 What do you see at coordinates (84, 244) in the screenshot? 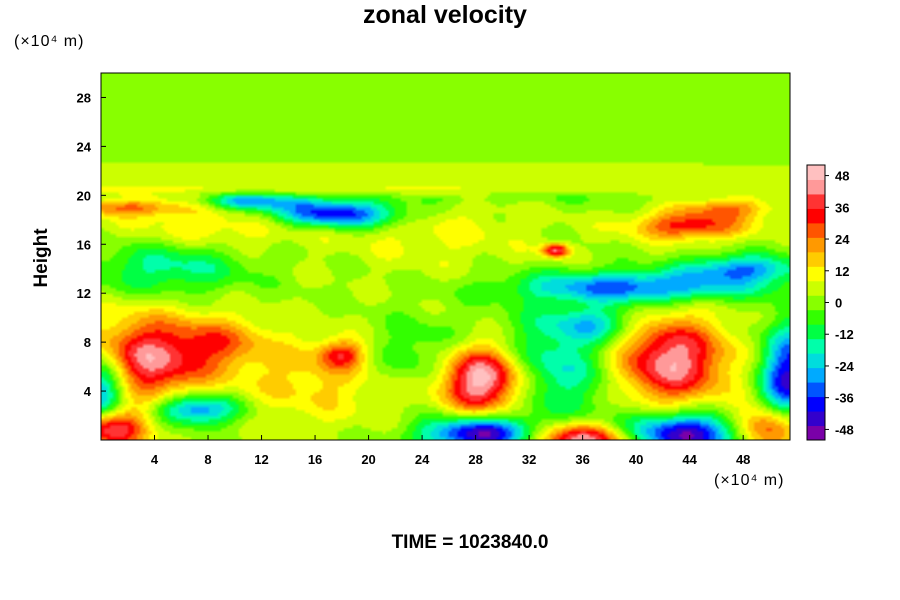
I see `y-tick-label: 16` at bounding box center [84, 244].